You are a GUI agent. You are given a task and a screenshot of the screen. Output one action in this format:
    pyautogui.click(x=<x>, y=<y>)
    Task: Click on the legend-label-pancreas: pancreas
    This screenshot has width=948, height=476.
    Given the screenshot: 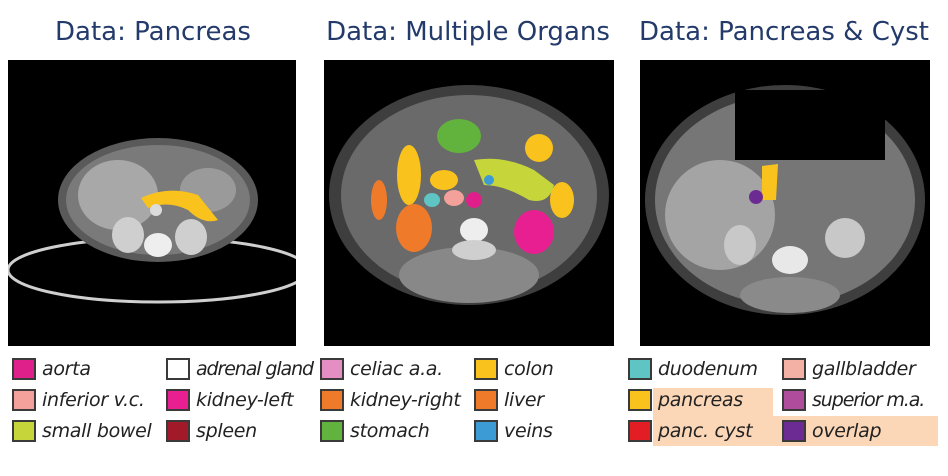 What is the action you would take?
    pyautogui.click(x=700, y=400)
    